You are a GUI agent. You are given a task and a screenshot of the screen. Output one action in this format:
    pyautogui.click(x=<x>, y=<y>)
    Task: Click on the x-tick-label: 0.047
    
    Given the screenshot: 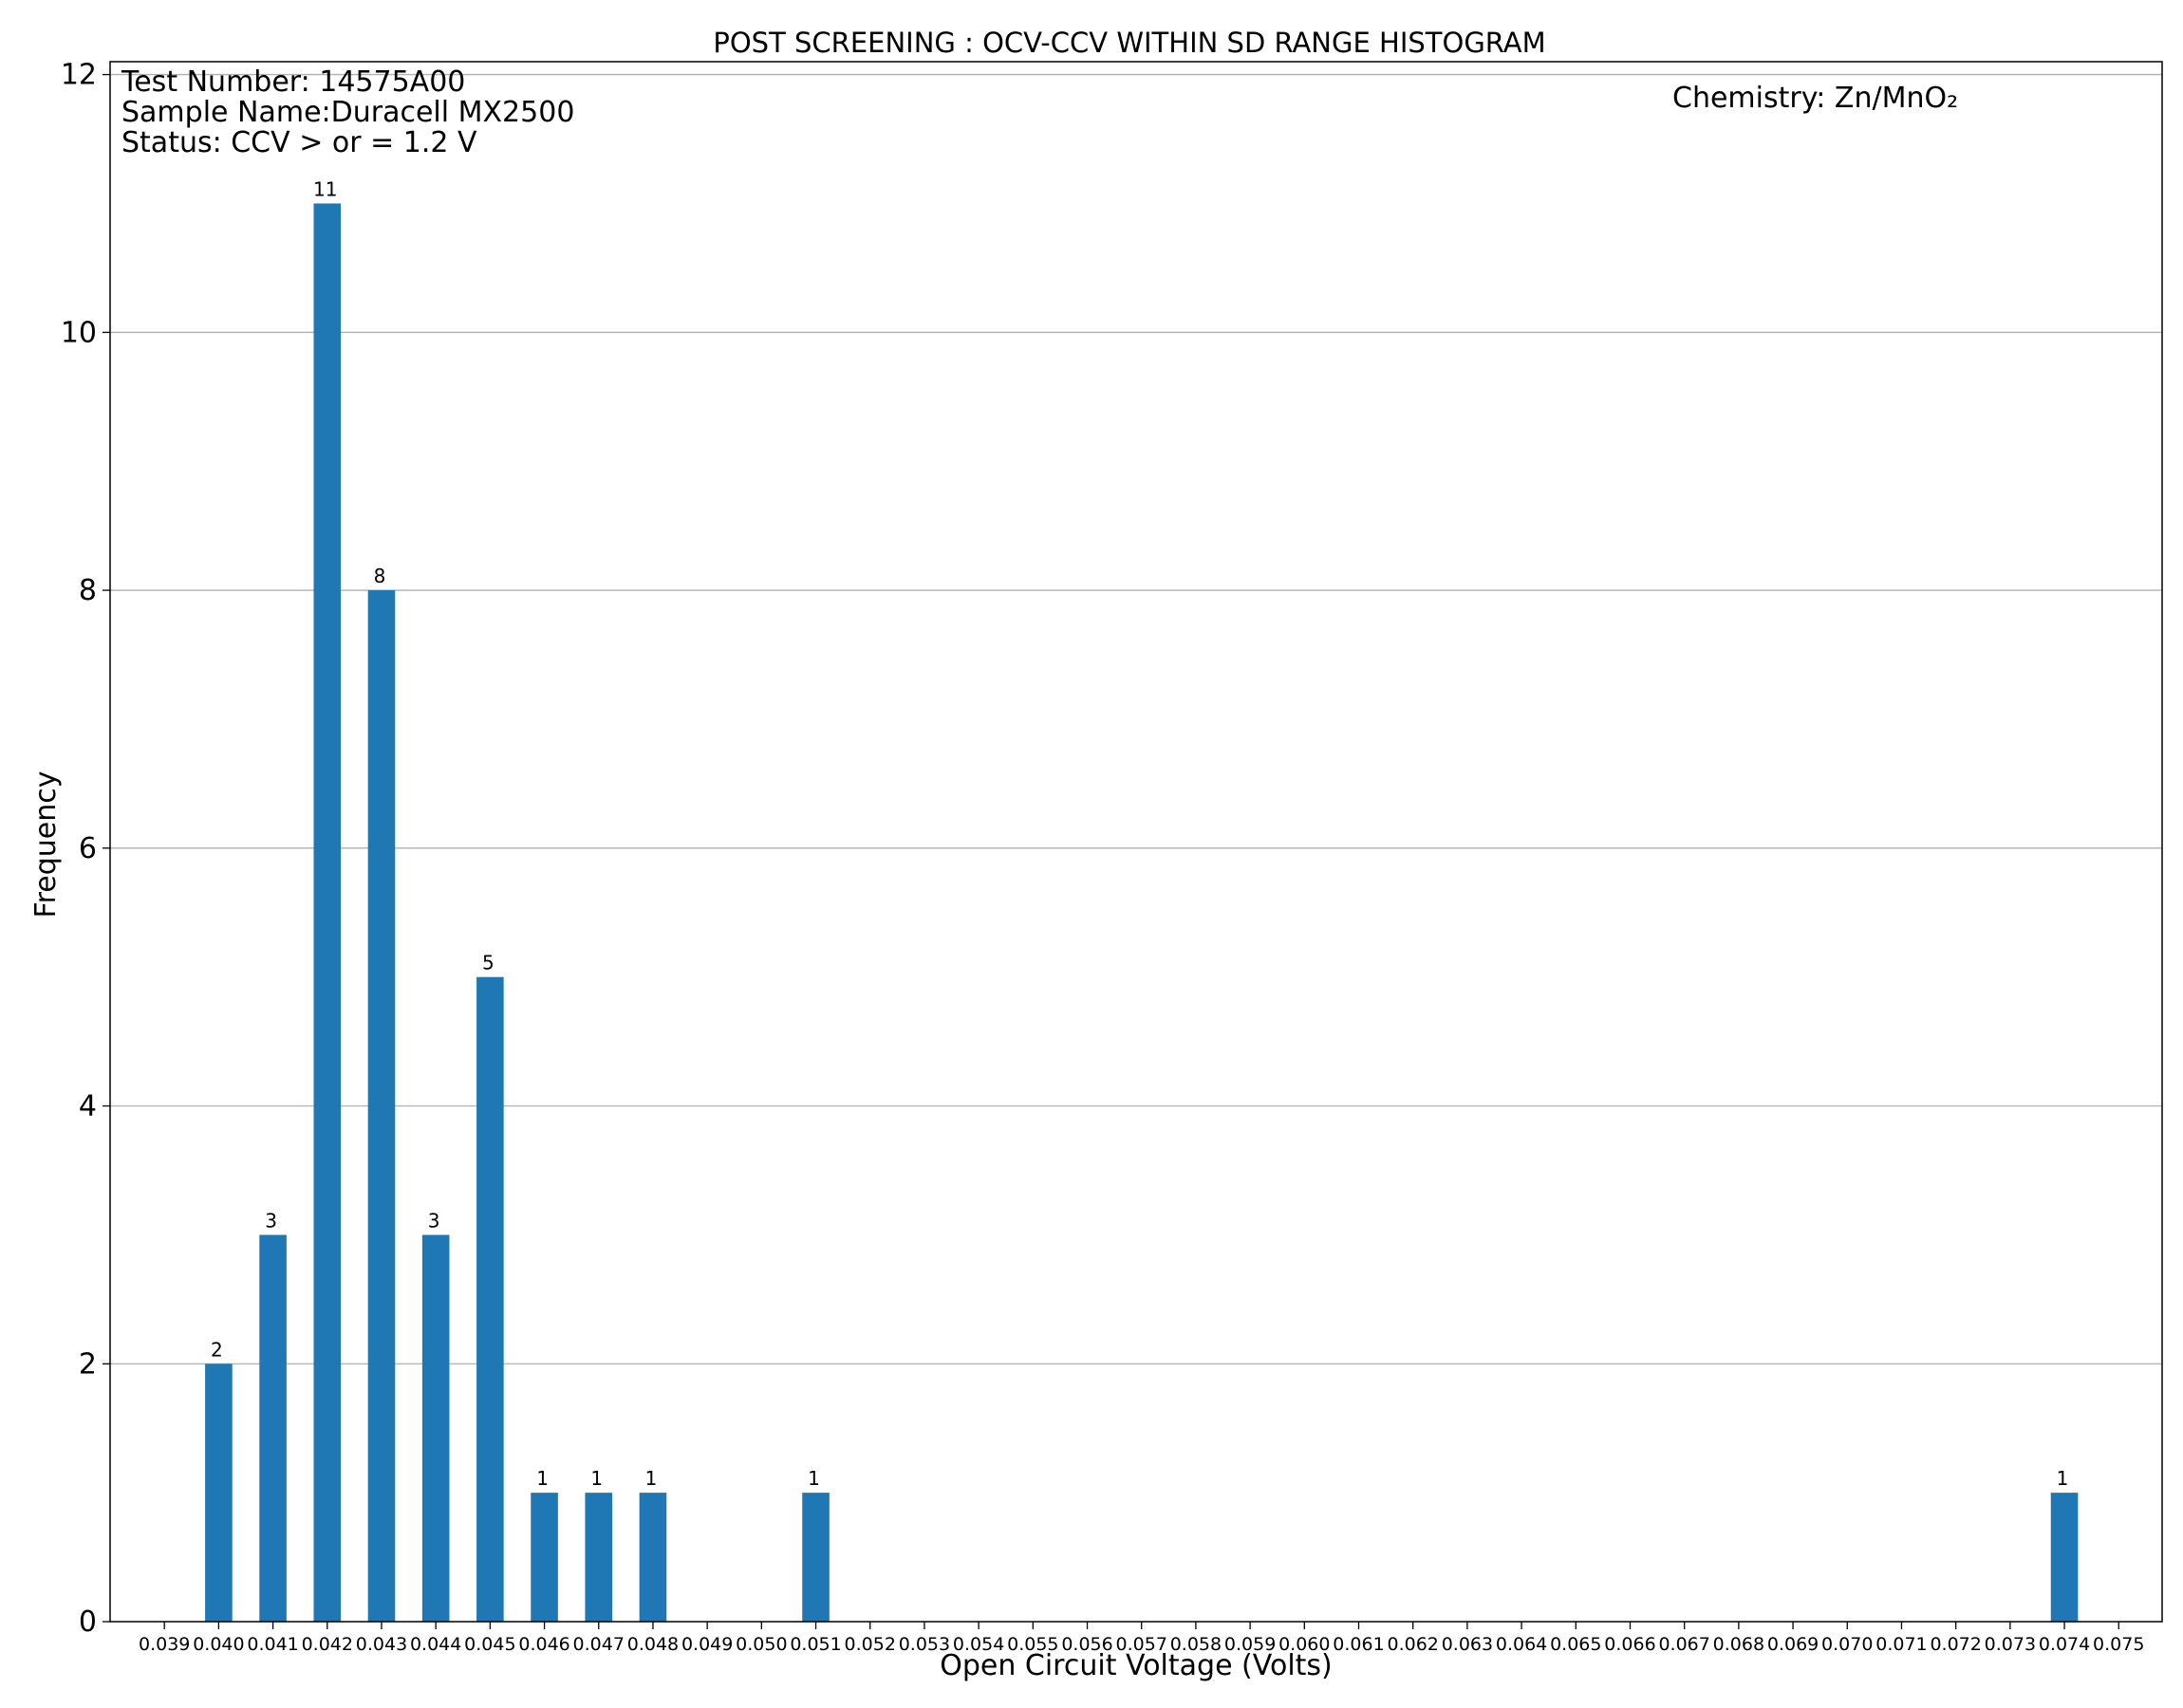 What is the action you would take?
    pyautogui.click(x=599, y=1644)
    